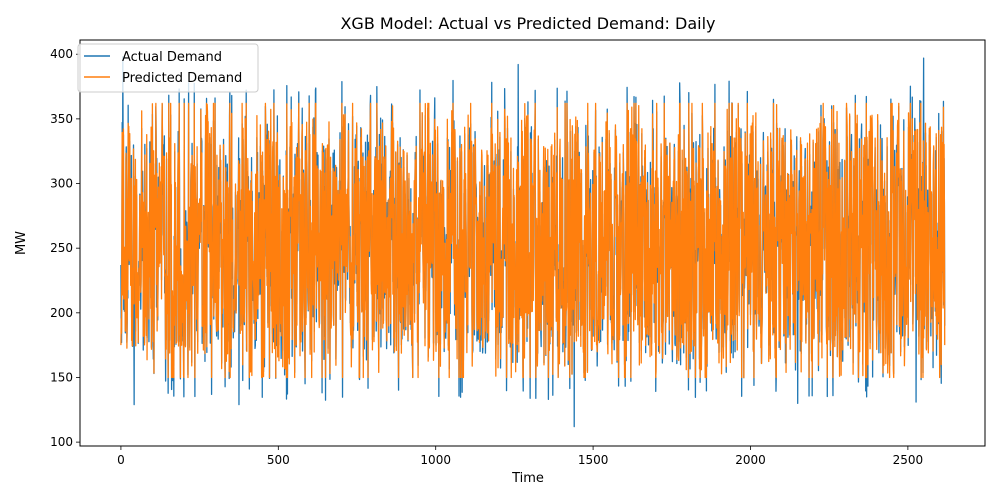 The width and height of the screenshot is (1000, 500). Describe the element at coordinates (435, 460) in the screenshot. I see `x-tick-label: 1000` at that location.